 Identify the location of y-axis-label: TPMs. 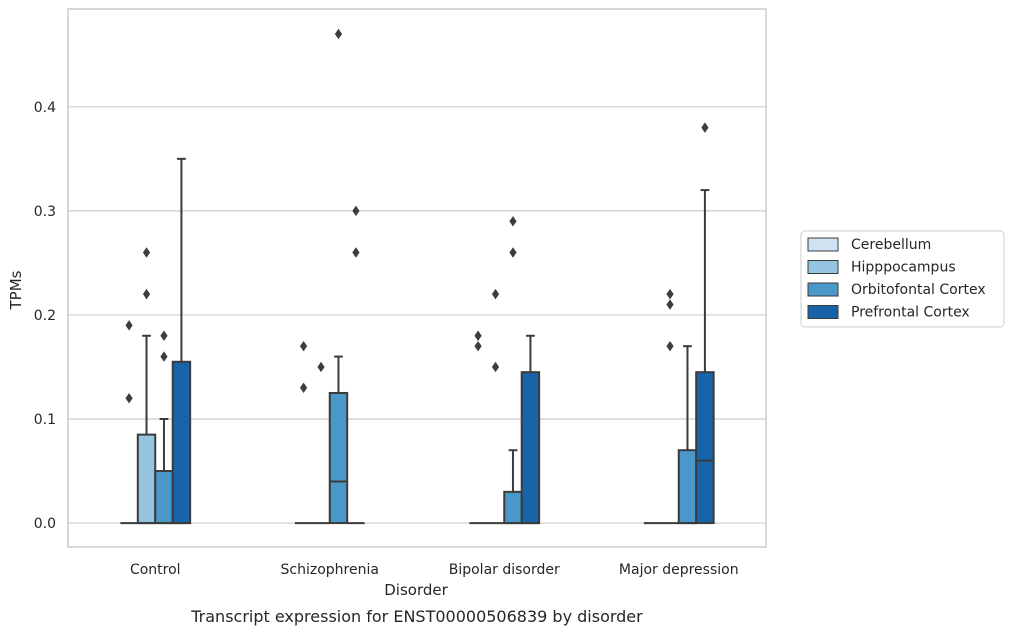
(16, 290).